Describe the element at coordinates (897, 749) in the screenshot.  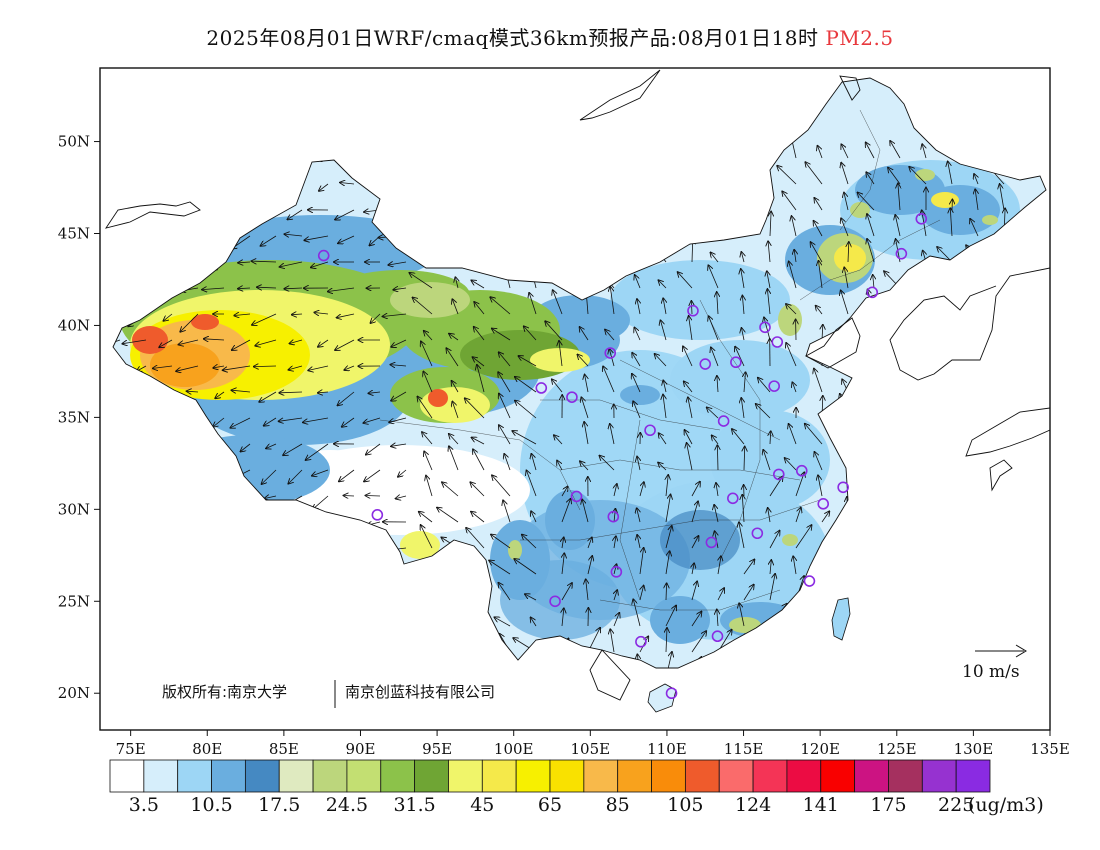
I see `lon-label-125: 125E` at that location.